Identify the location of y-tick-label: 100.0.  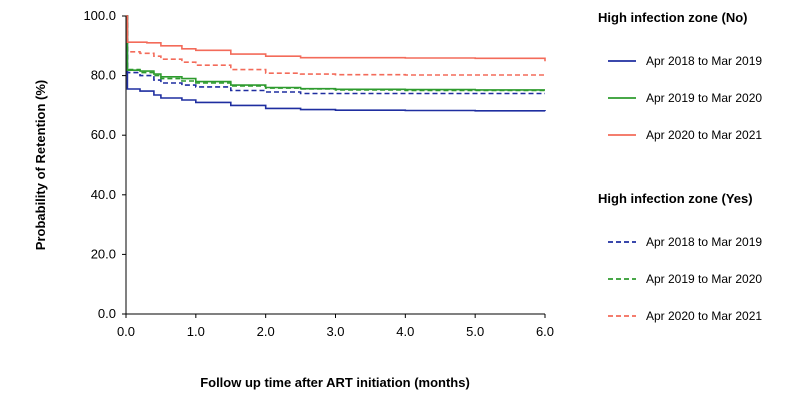
(99, 15).